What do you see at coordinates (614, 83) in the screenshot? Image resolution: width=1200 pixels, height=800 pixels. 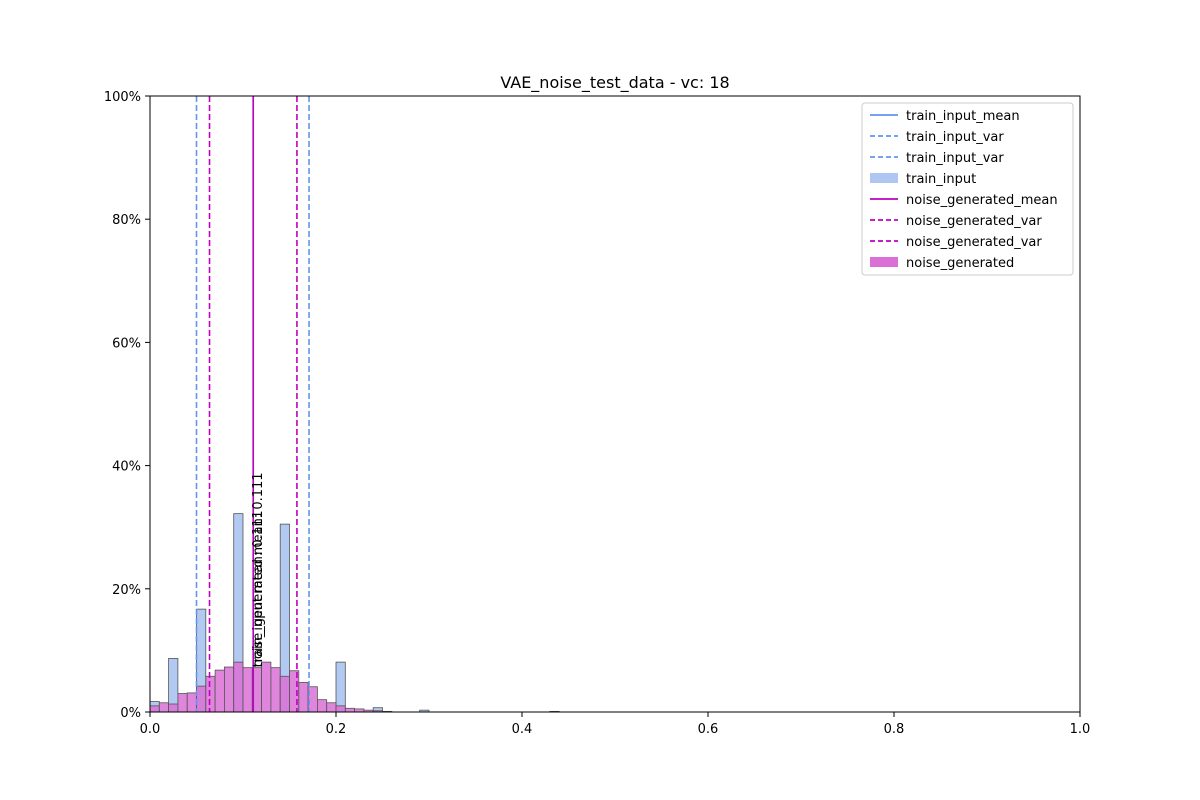 I see `chart-title: VAE_noise_test_data - vc: 18` at bounding box center [614, 83].